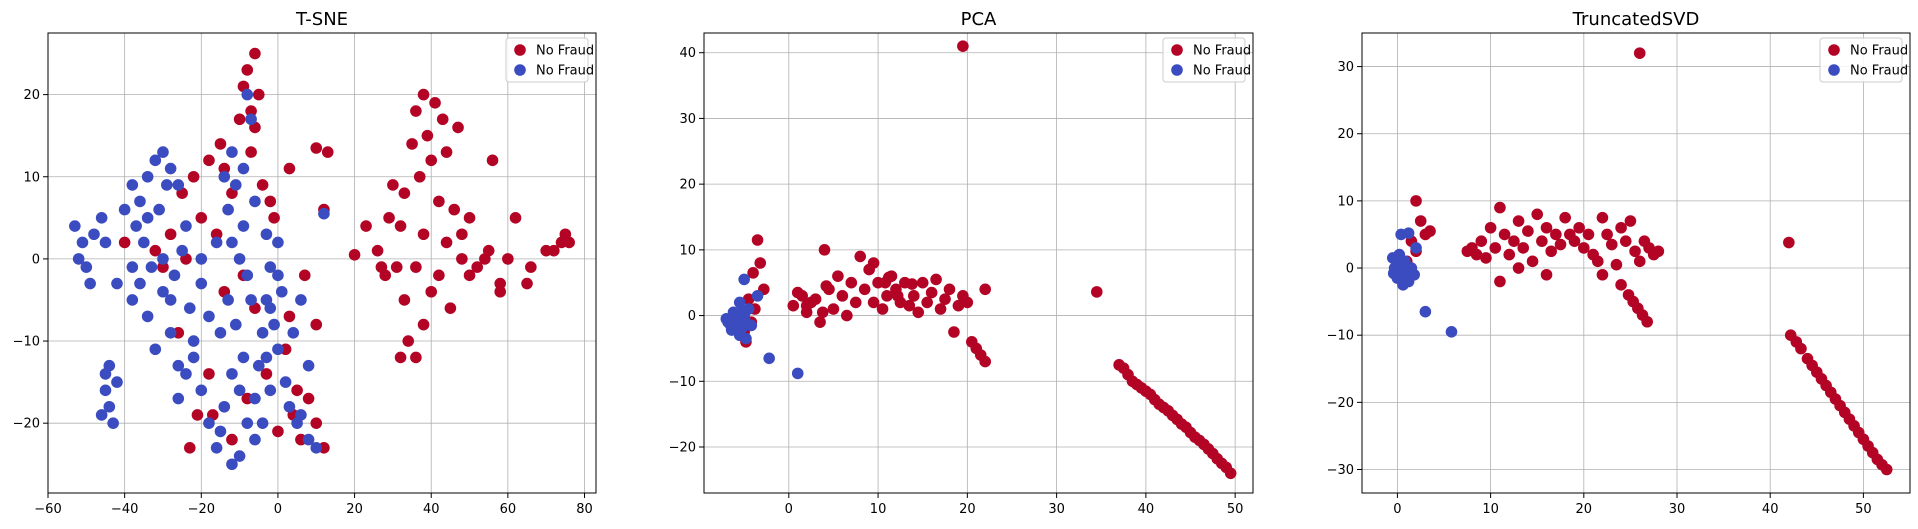  Describe the element at coordinates (1636, 19) in the screenshot. I see `chart-title: TruncatedSVD` at that location.